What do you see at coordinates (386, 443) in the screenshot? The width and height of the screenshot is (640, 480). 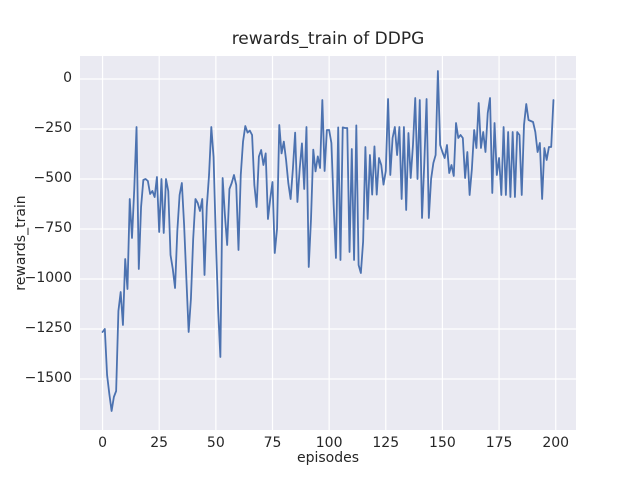 I see `x-tick-label: 125` at bounding box center [386, 443].